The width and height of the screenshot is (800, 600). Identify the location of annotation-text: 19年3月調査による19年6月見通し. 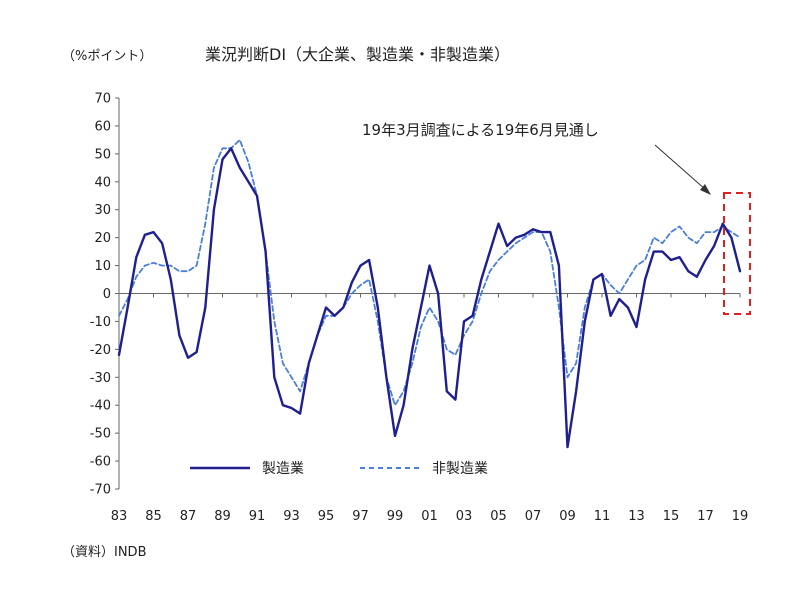
(480, 130).